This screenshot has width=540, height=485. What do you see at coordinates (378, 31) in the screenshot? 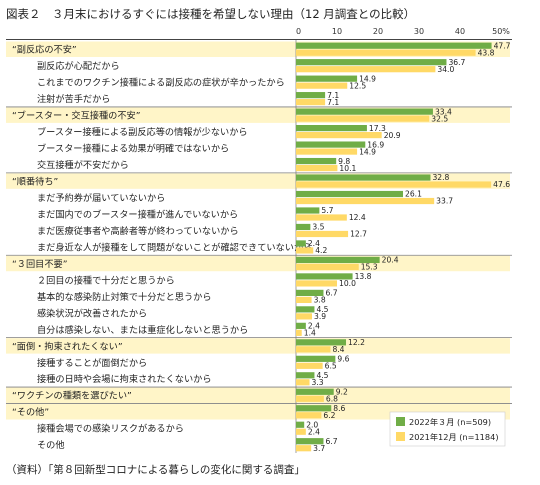
I see `x-tick-label: 20` at bounding box center [378, 31].